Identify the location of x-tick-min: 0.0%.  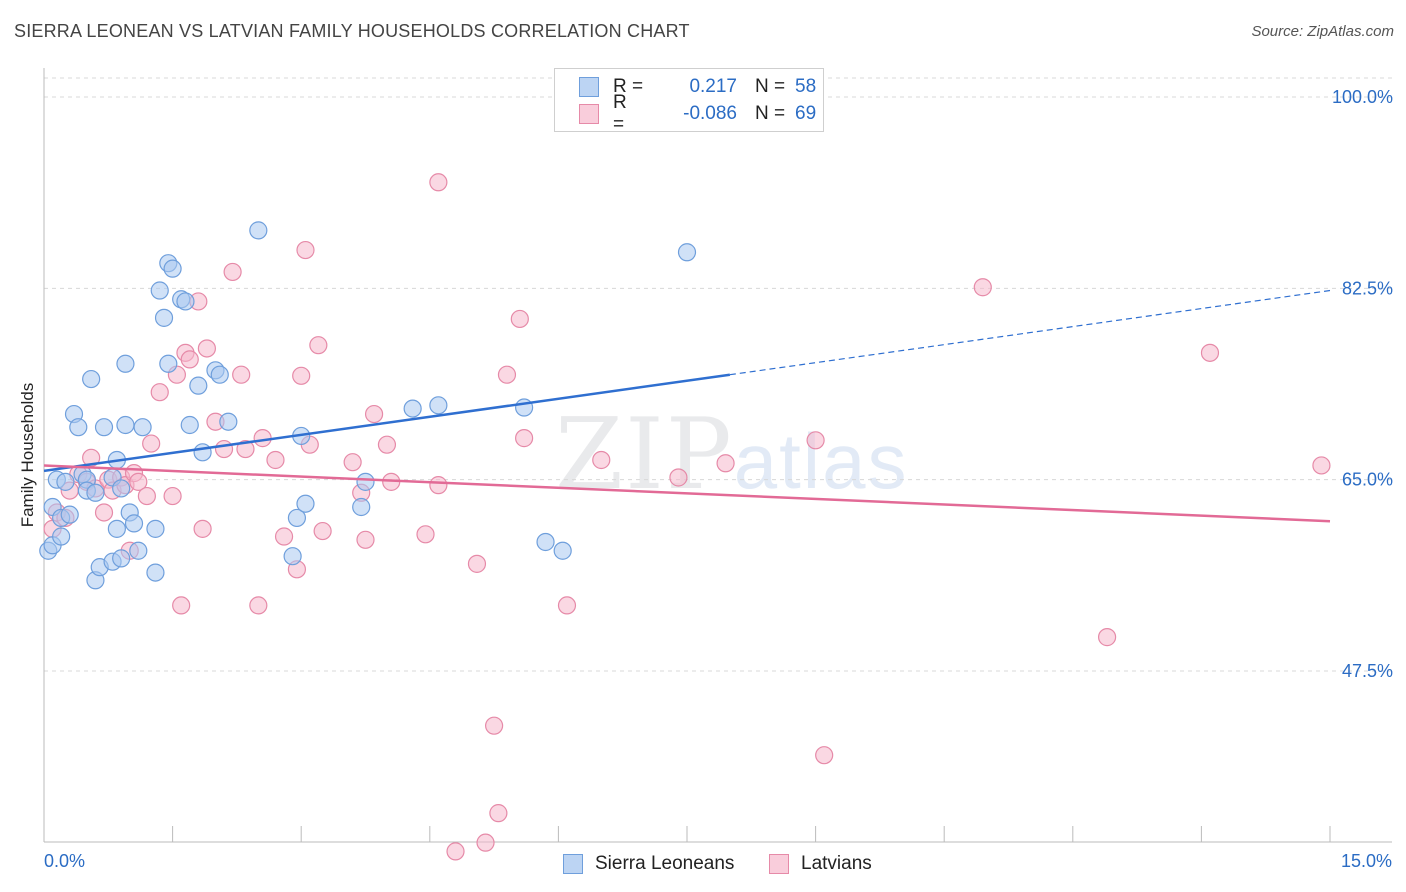
(65, 861).